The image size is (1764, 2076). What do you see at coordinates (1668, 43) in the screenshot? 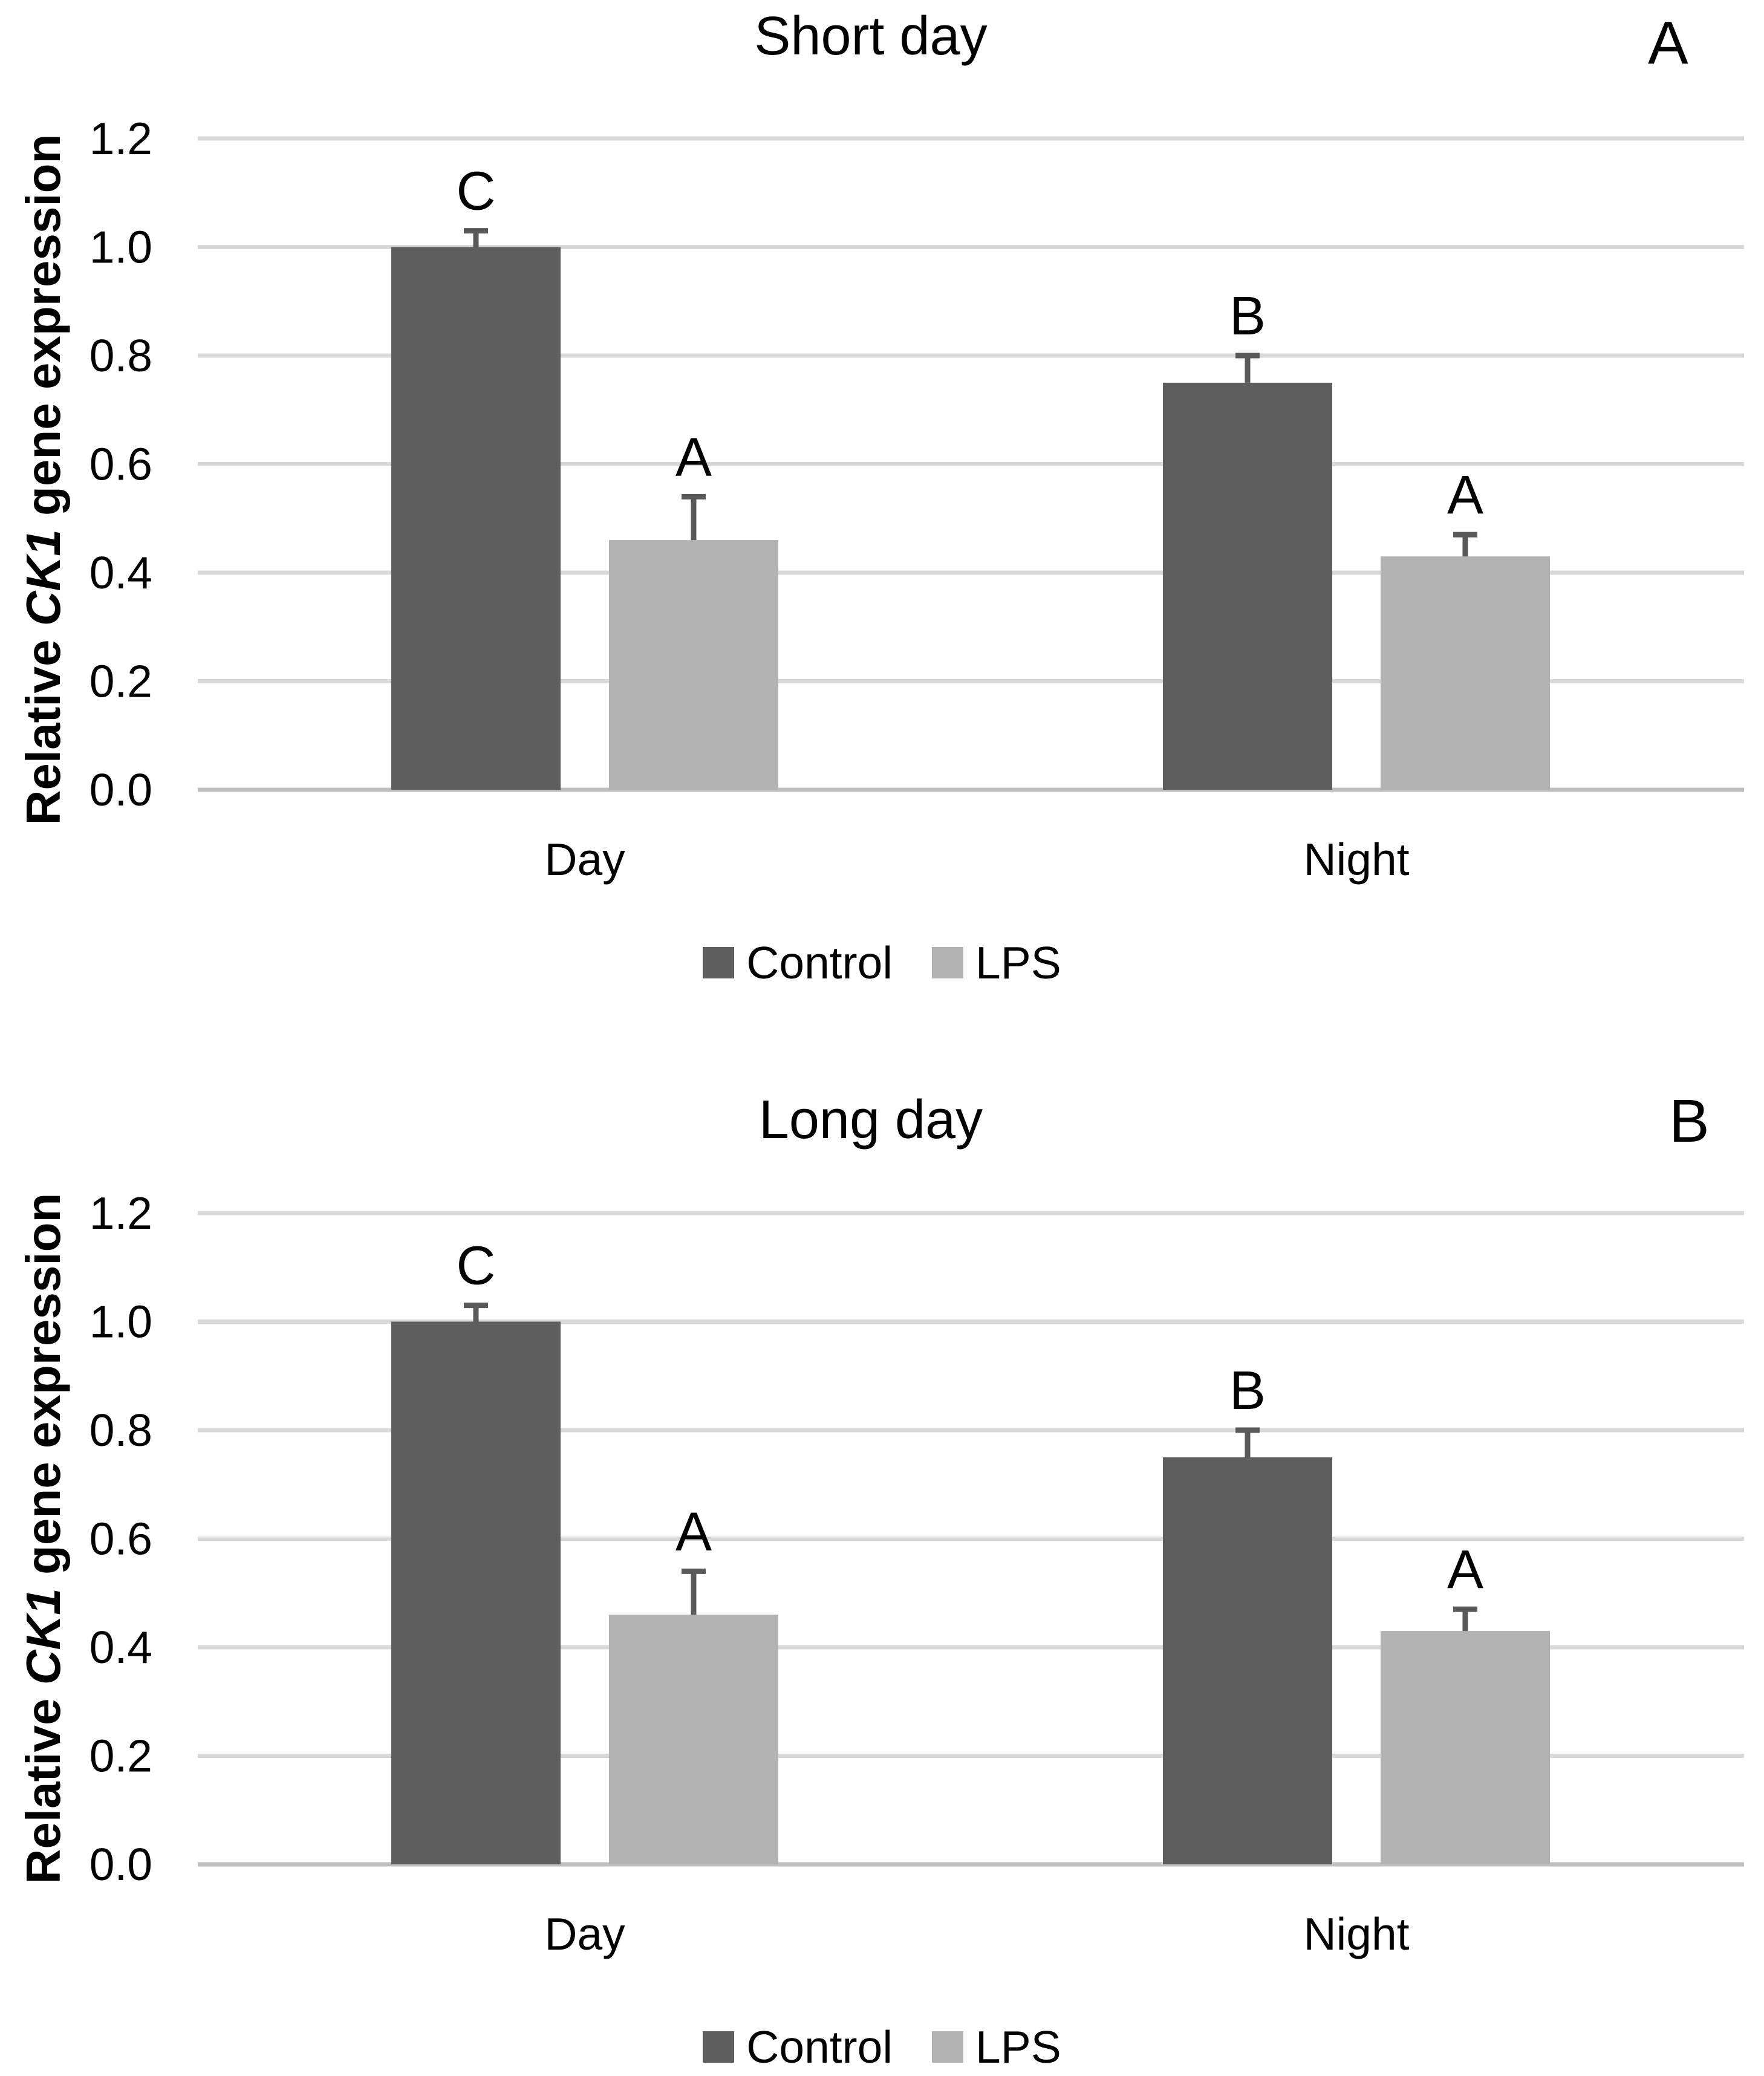
I see `panel-letter: A` at bounding box center [1668, 43].